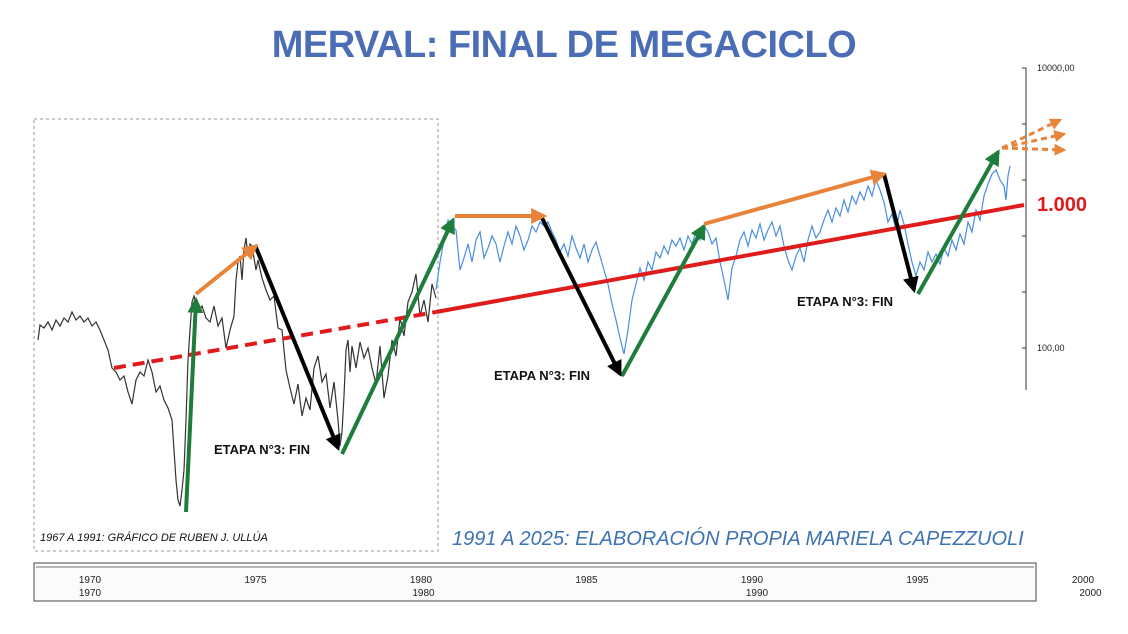  What do you see at coordinates (757, 593) in the screenshot?
I see `x-tick-bottom-2: 1990` at bounding box center [757, 593].